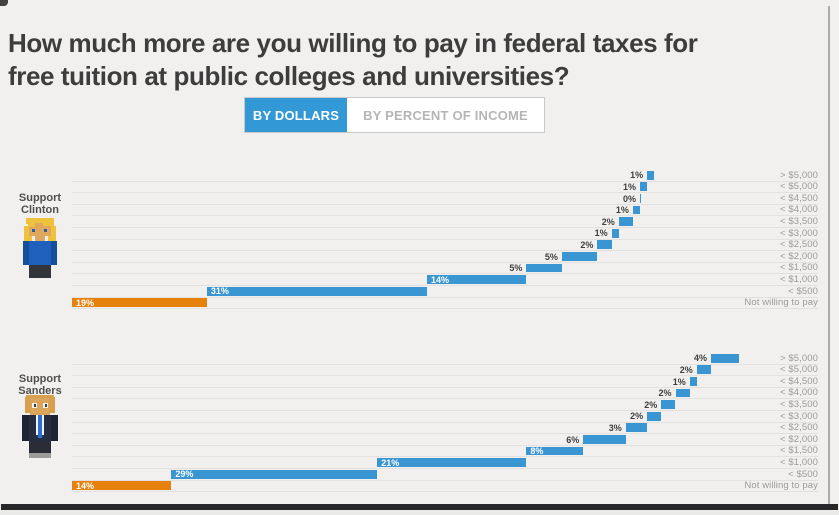  I want to click on window-corner-artifact, so click(4, 3).